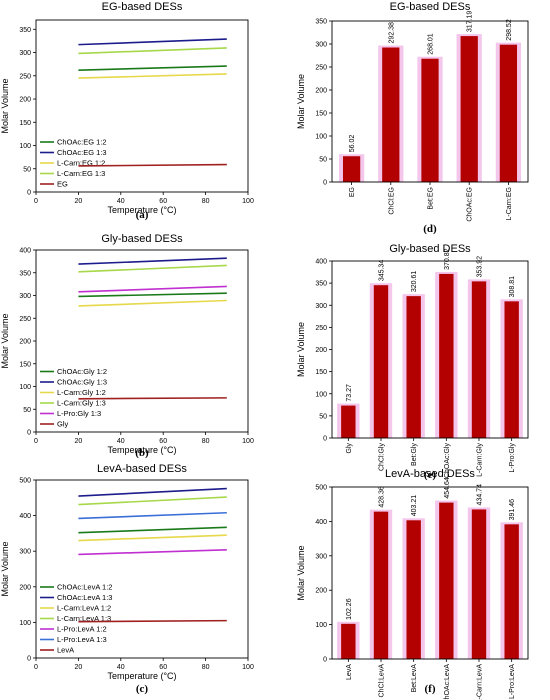  I want to click on bar-value-label: 454.64, so click(447, 488).